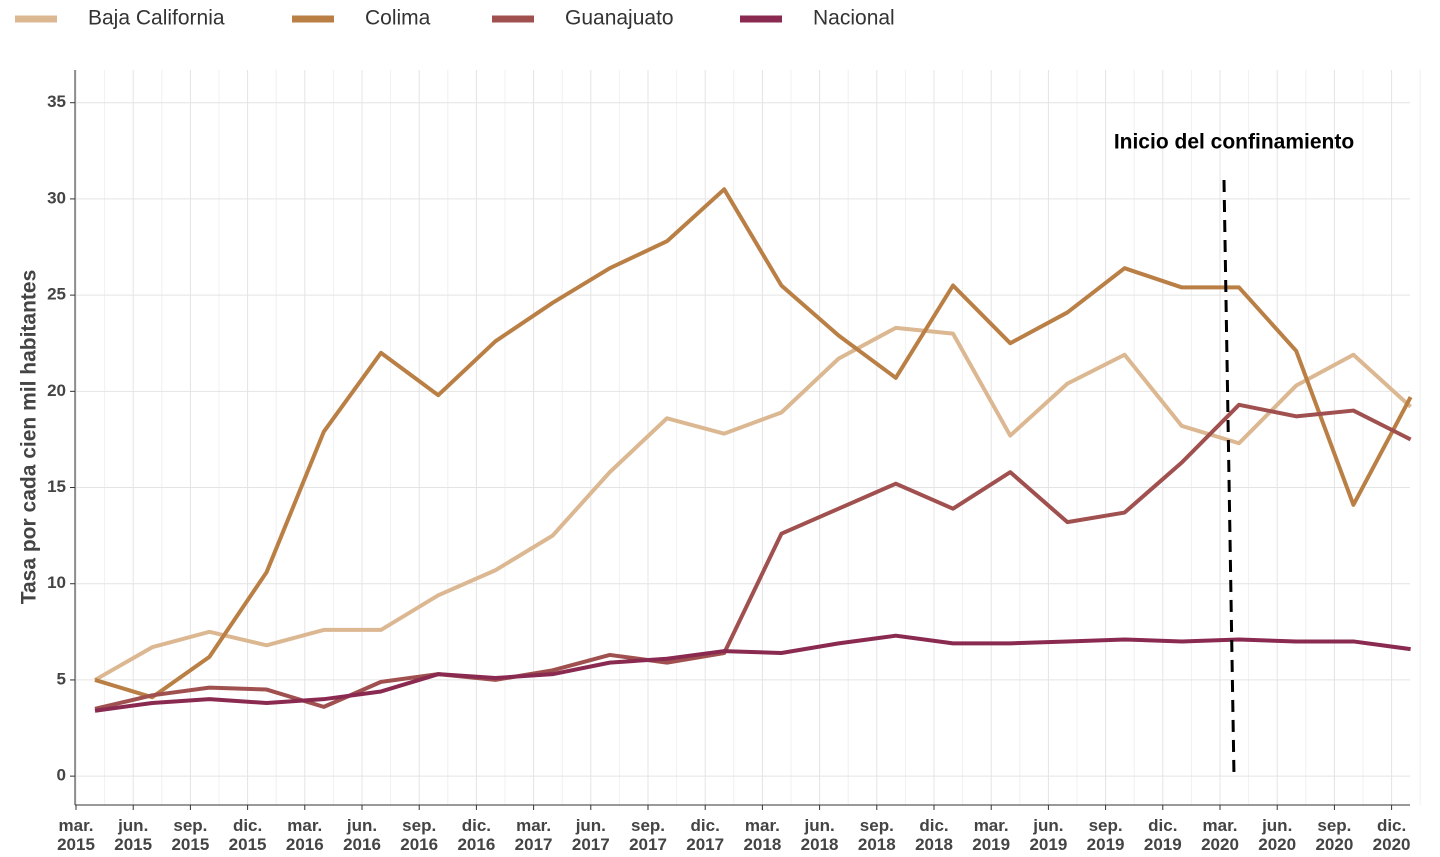 The image size is (1440, 857). Describe the element at coordinates (533, 835) in the screenshot. I see `x-tick-label: mar. 2017` at that location.